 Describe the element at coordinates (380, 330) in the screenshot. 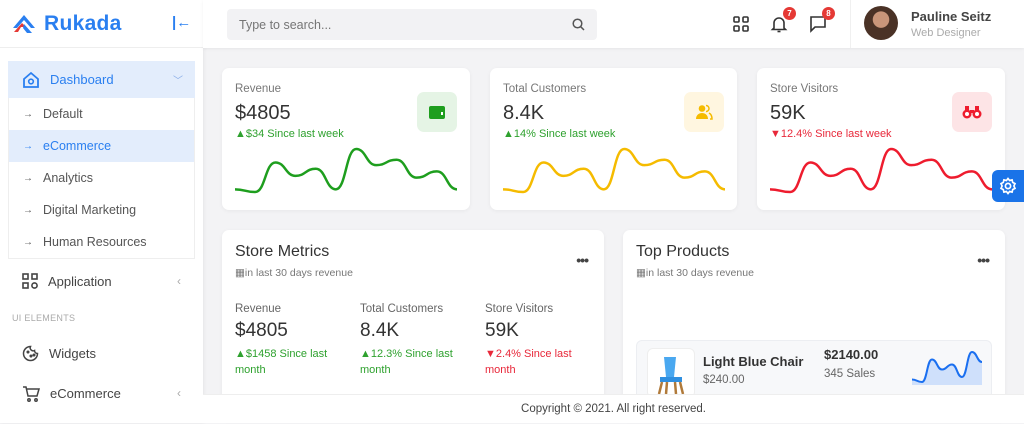

I see `metric-value: 8.4K` at that location.